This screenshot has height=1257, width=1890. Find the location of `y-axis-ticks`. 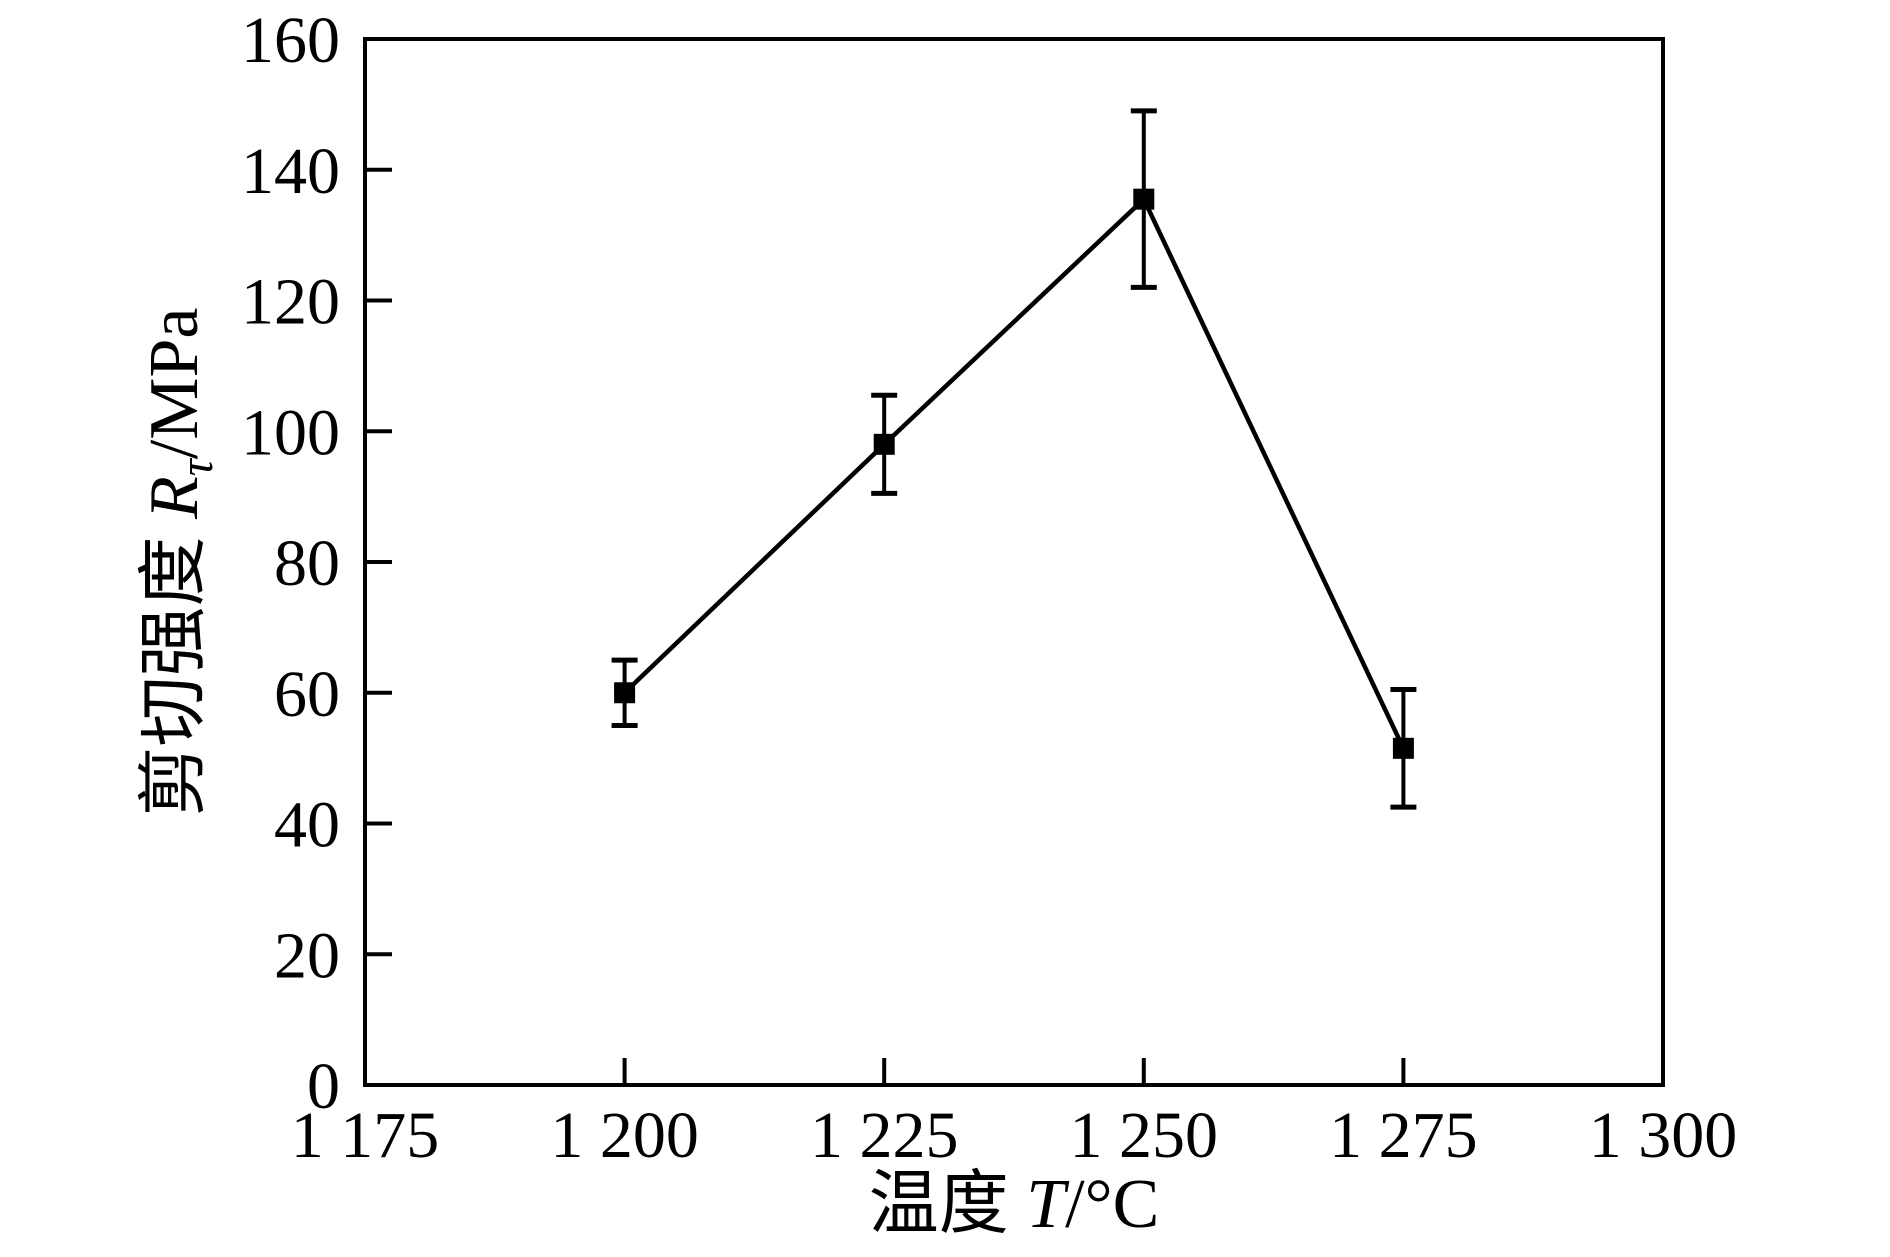

y-axis-ticks is located at coordinates (379, 562).